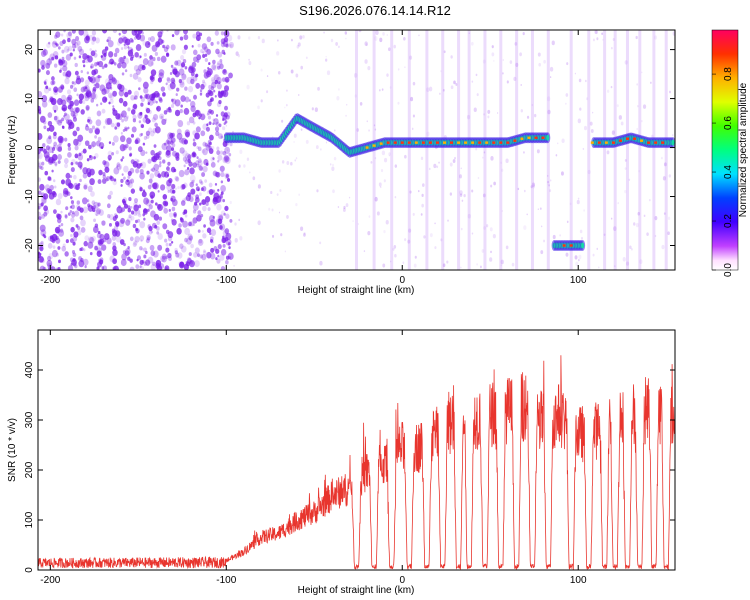  I want to click on y-tick-label: 20, so click(29, 50).